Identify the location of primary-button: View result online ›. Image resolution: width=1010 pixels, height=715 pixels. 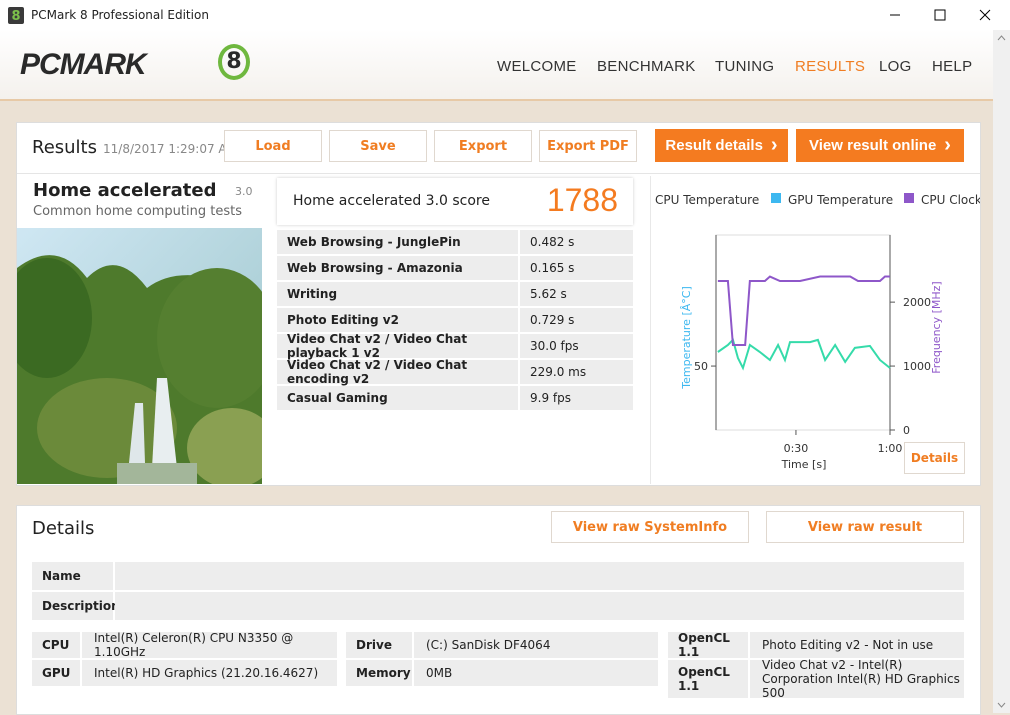
(880, 145).